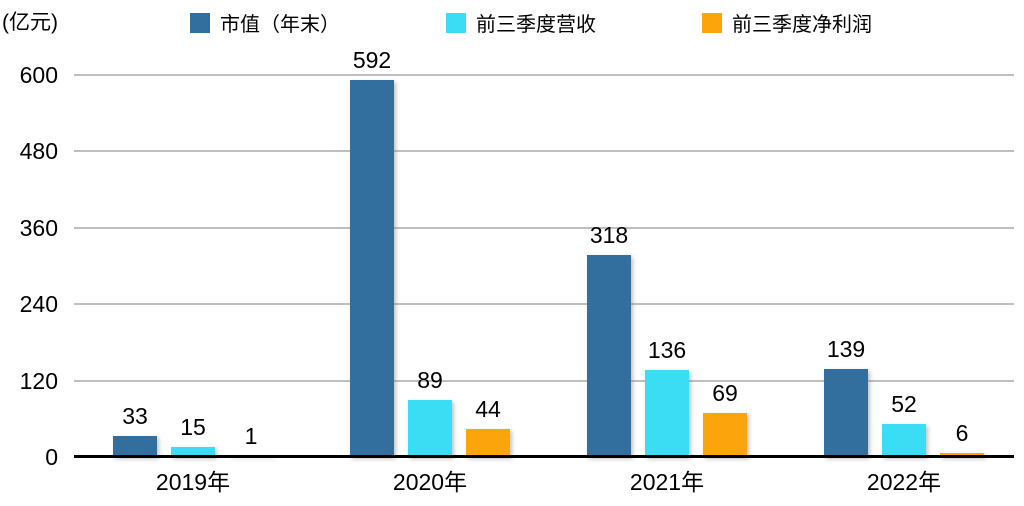  What do you see at coordinates (200, 22) in the screenshot?
I see `legend-swatch-market-cap` at bounding box center [200, 22].